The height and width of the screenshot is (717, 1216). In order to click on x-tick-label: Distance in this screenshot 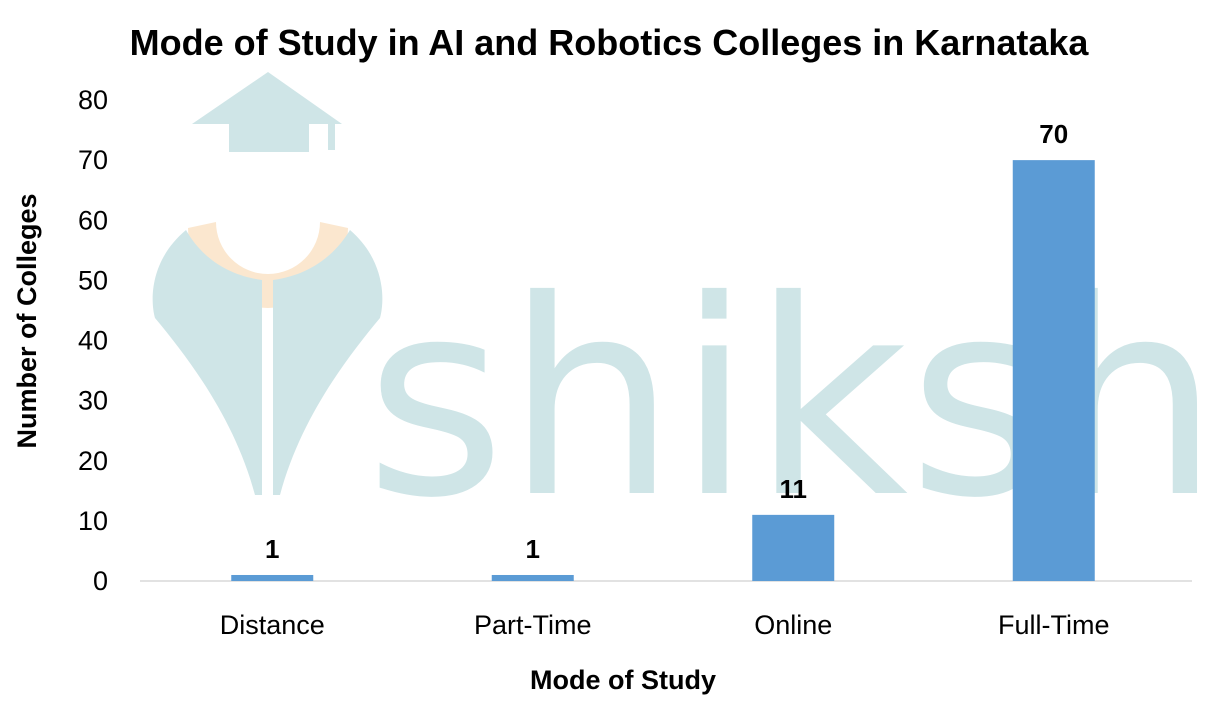, I will do `click(272, 625)`.